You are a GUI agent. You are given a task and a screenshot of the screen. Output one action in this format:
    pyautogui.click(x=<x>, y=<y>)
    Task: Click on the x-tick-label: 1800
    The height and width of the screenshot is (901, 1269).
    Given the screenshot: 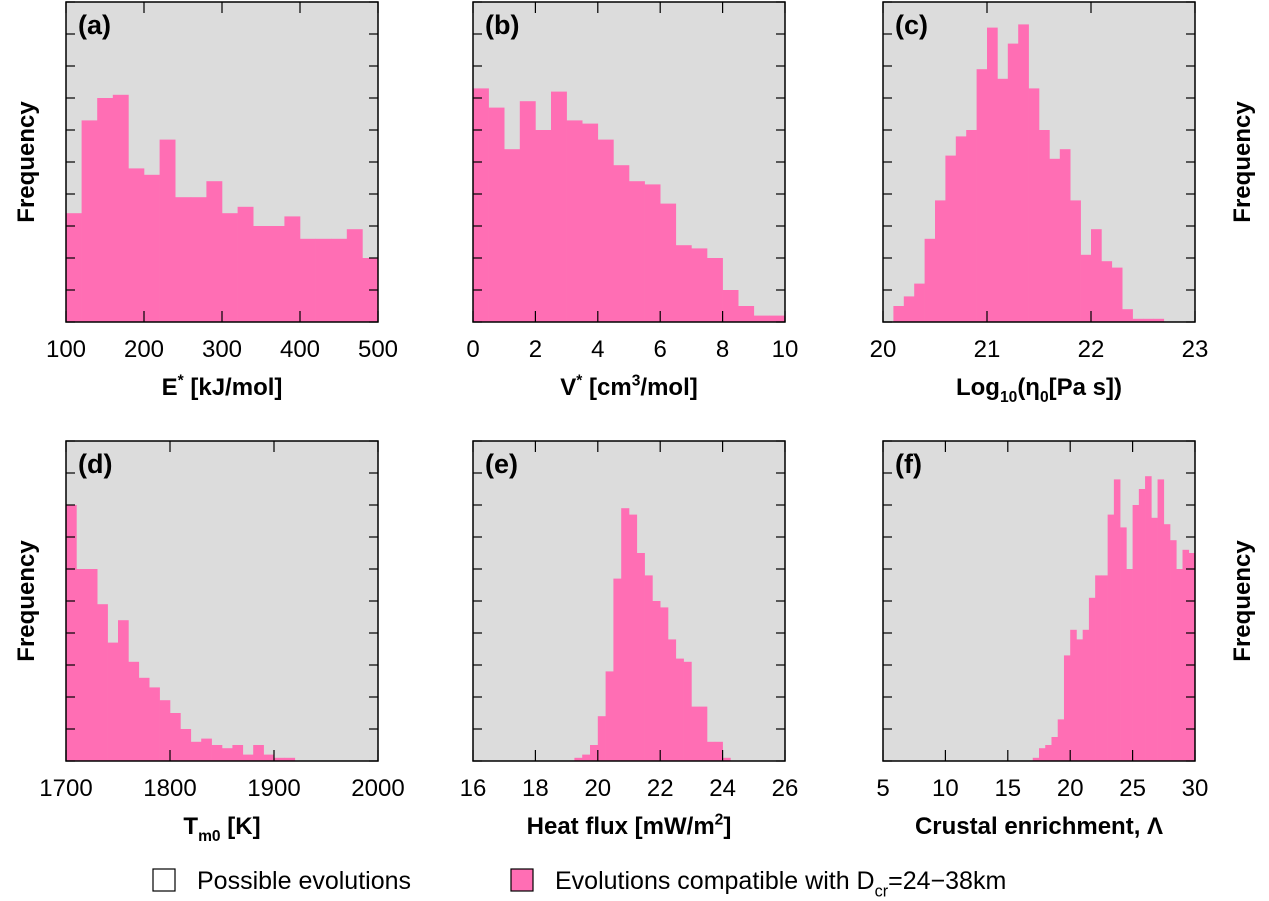 What is the action you would take?
    pyautogui.click(x=169, y=788)
    